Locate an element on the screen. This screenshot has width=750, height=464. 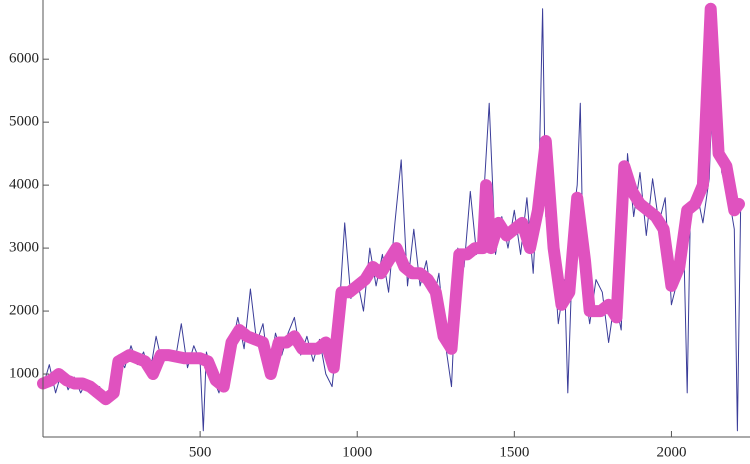
y-tick-label: 1000 is located at coordinates (24, 373).